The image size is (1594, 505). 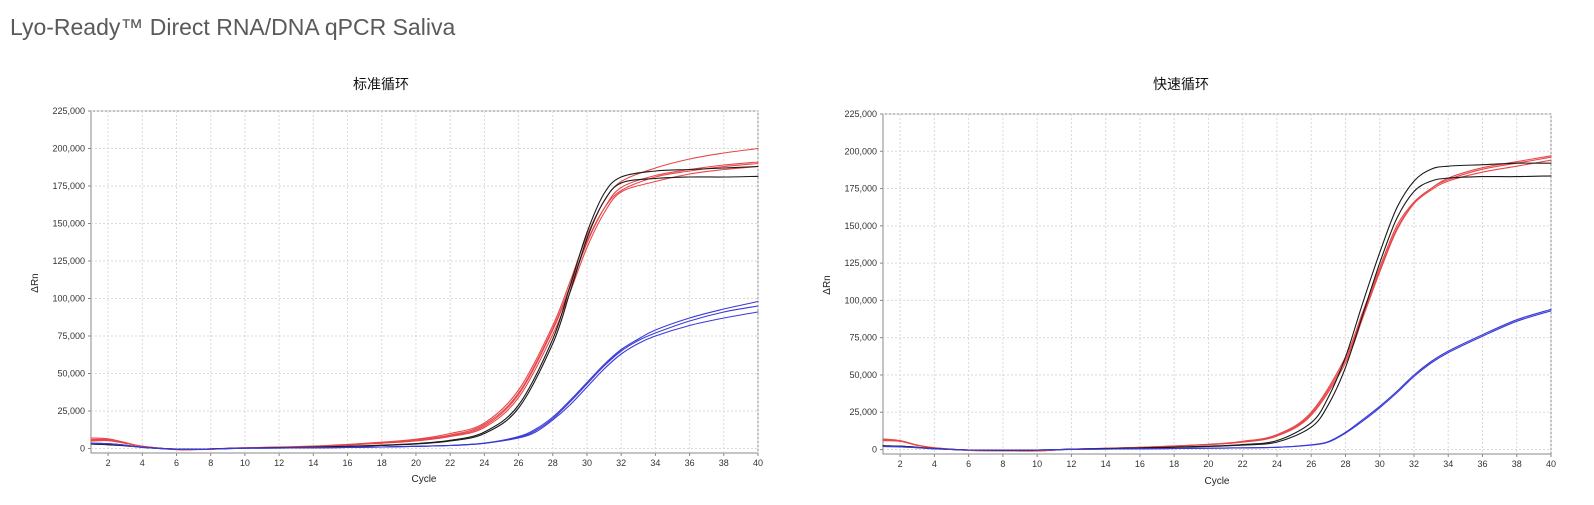 What do you see at coordinates (233, 27) in the screenshot?
I see `page-title: Lyo-Ready™ Direct RNA/DNA qPCR Saliva` at bounding box center [233, 27].